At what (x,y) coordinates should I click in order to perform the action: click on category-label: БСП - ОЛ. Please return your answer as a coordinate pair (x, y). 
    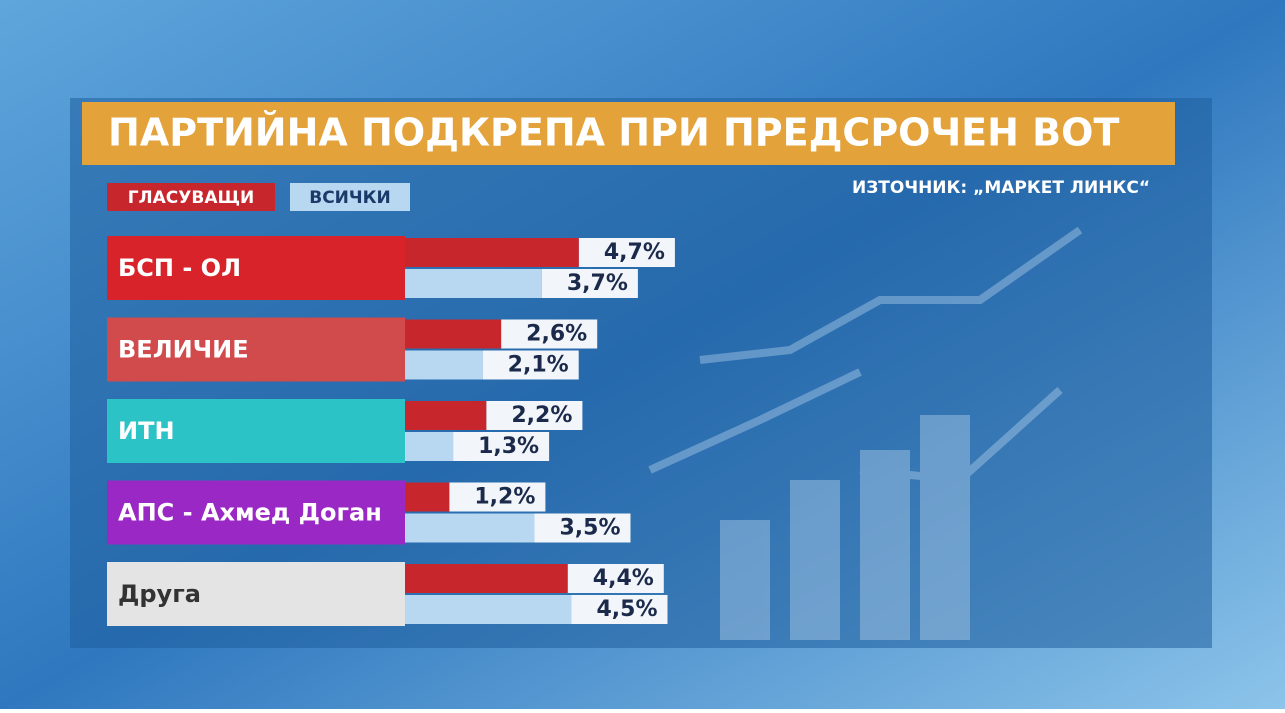
    Looking at the image, I should click on (179, 268).